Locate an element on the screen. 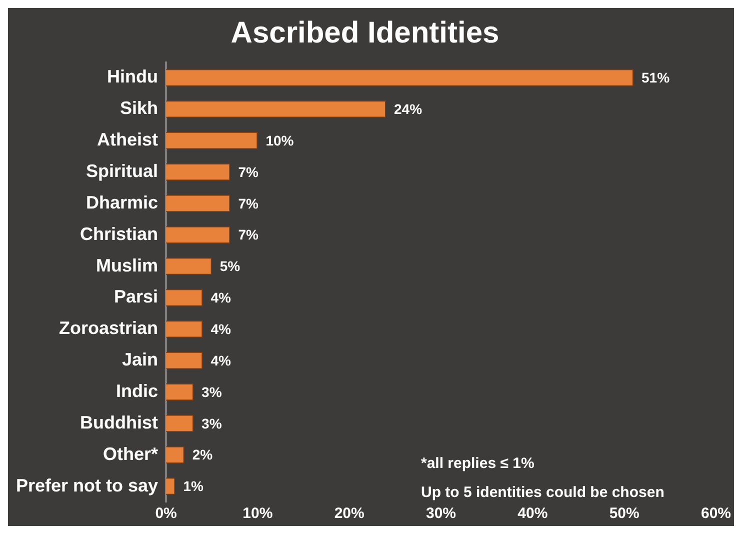 The height and width of the screenshot is (534, 742). data-label: 5% is located at coordinates (230, 266).